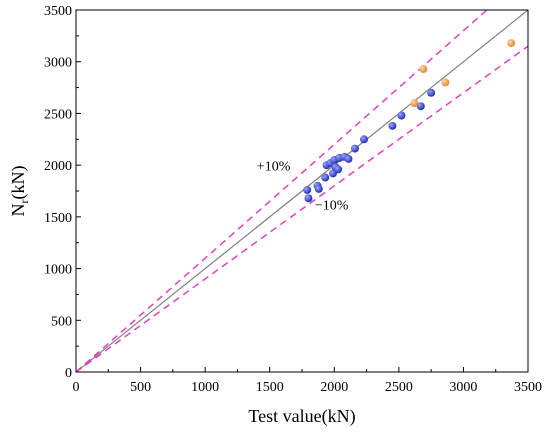 The image size is (550, 434). I want to click on x-tick-label: 2000, so click(334, 387).